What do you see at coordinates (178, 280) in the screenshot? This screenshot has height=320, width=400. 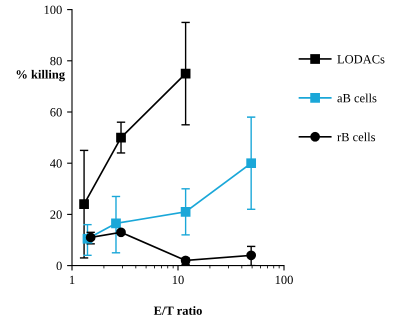 I see `x-tick-label: 10` at bounding box center [178, 280].